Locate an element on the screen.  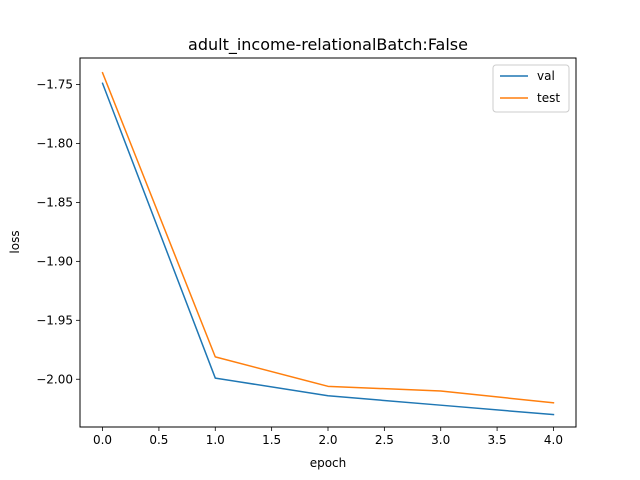
x-axis-label: epoch is located at coordinates (328, 463).